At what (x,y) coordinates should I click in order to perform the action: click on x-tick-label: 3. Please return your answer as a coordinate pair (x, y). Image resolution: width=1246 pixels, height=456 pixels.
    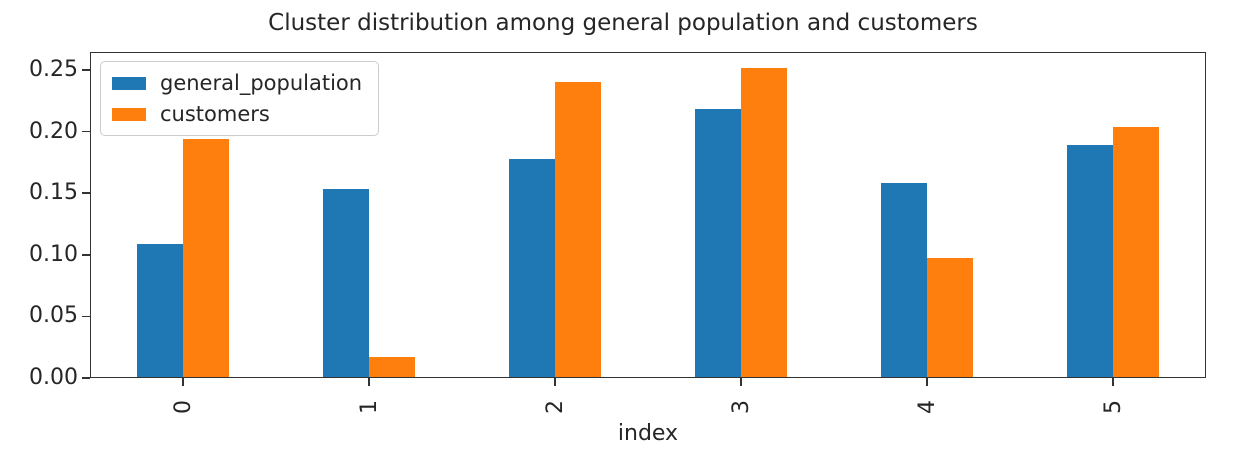
    Looking at the image, I should click on (741, 407).